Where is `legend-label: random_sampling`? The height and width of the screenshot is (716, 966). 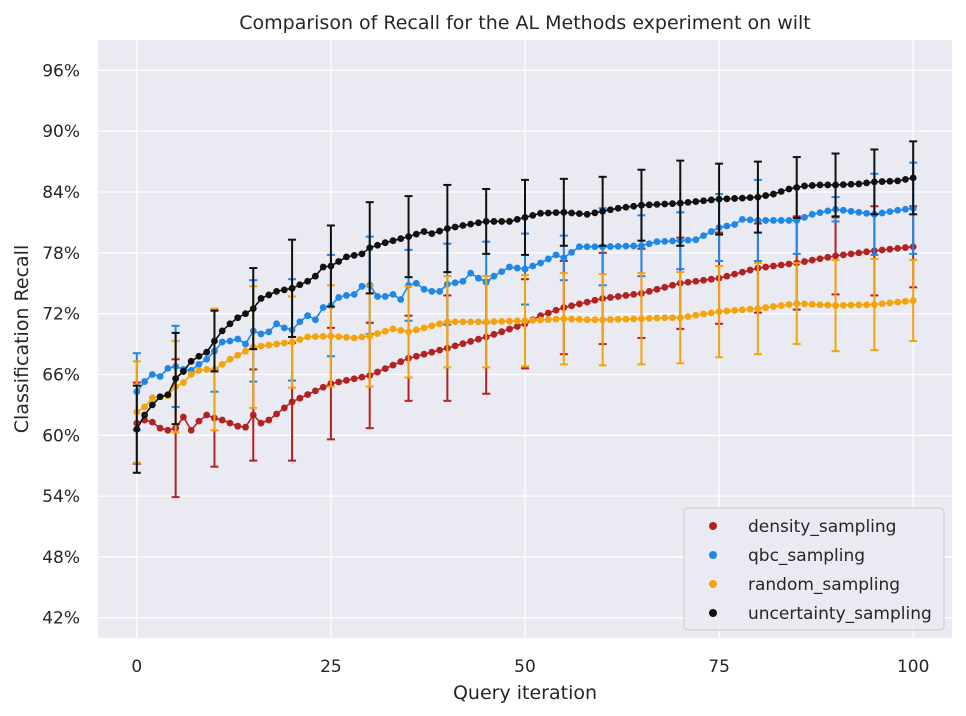
legend-label: random_sampling is located at coordinates (824, 585).